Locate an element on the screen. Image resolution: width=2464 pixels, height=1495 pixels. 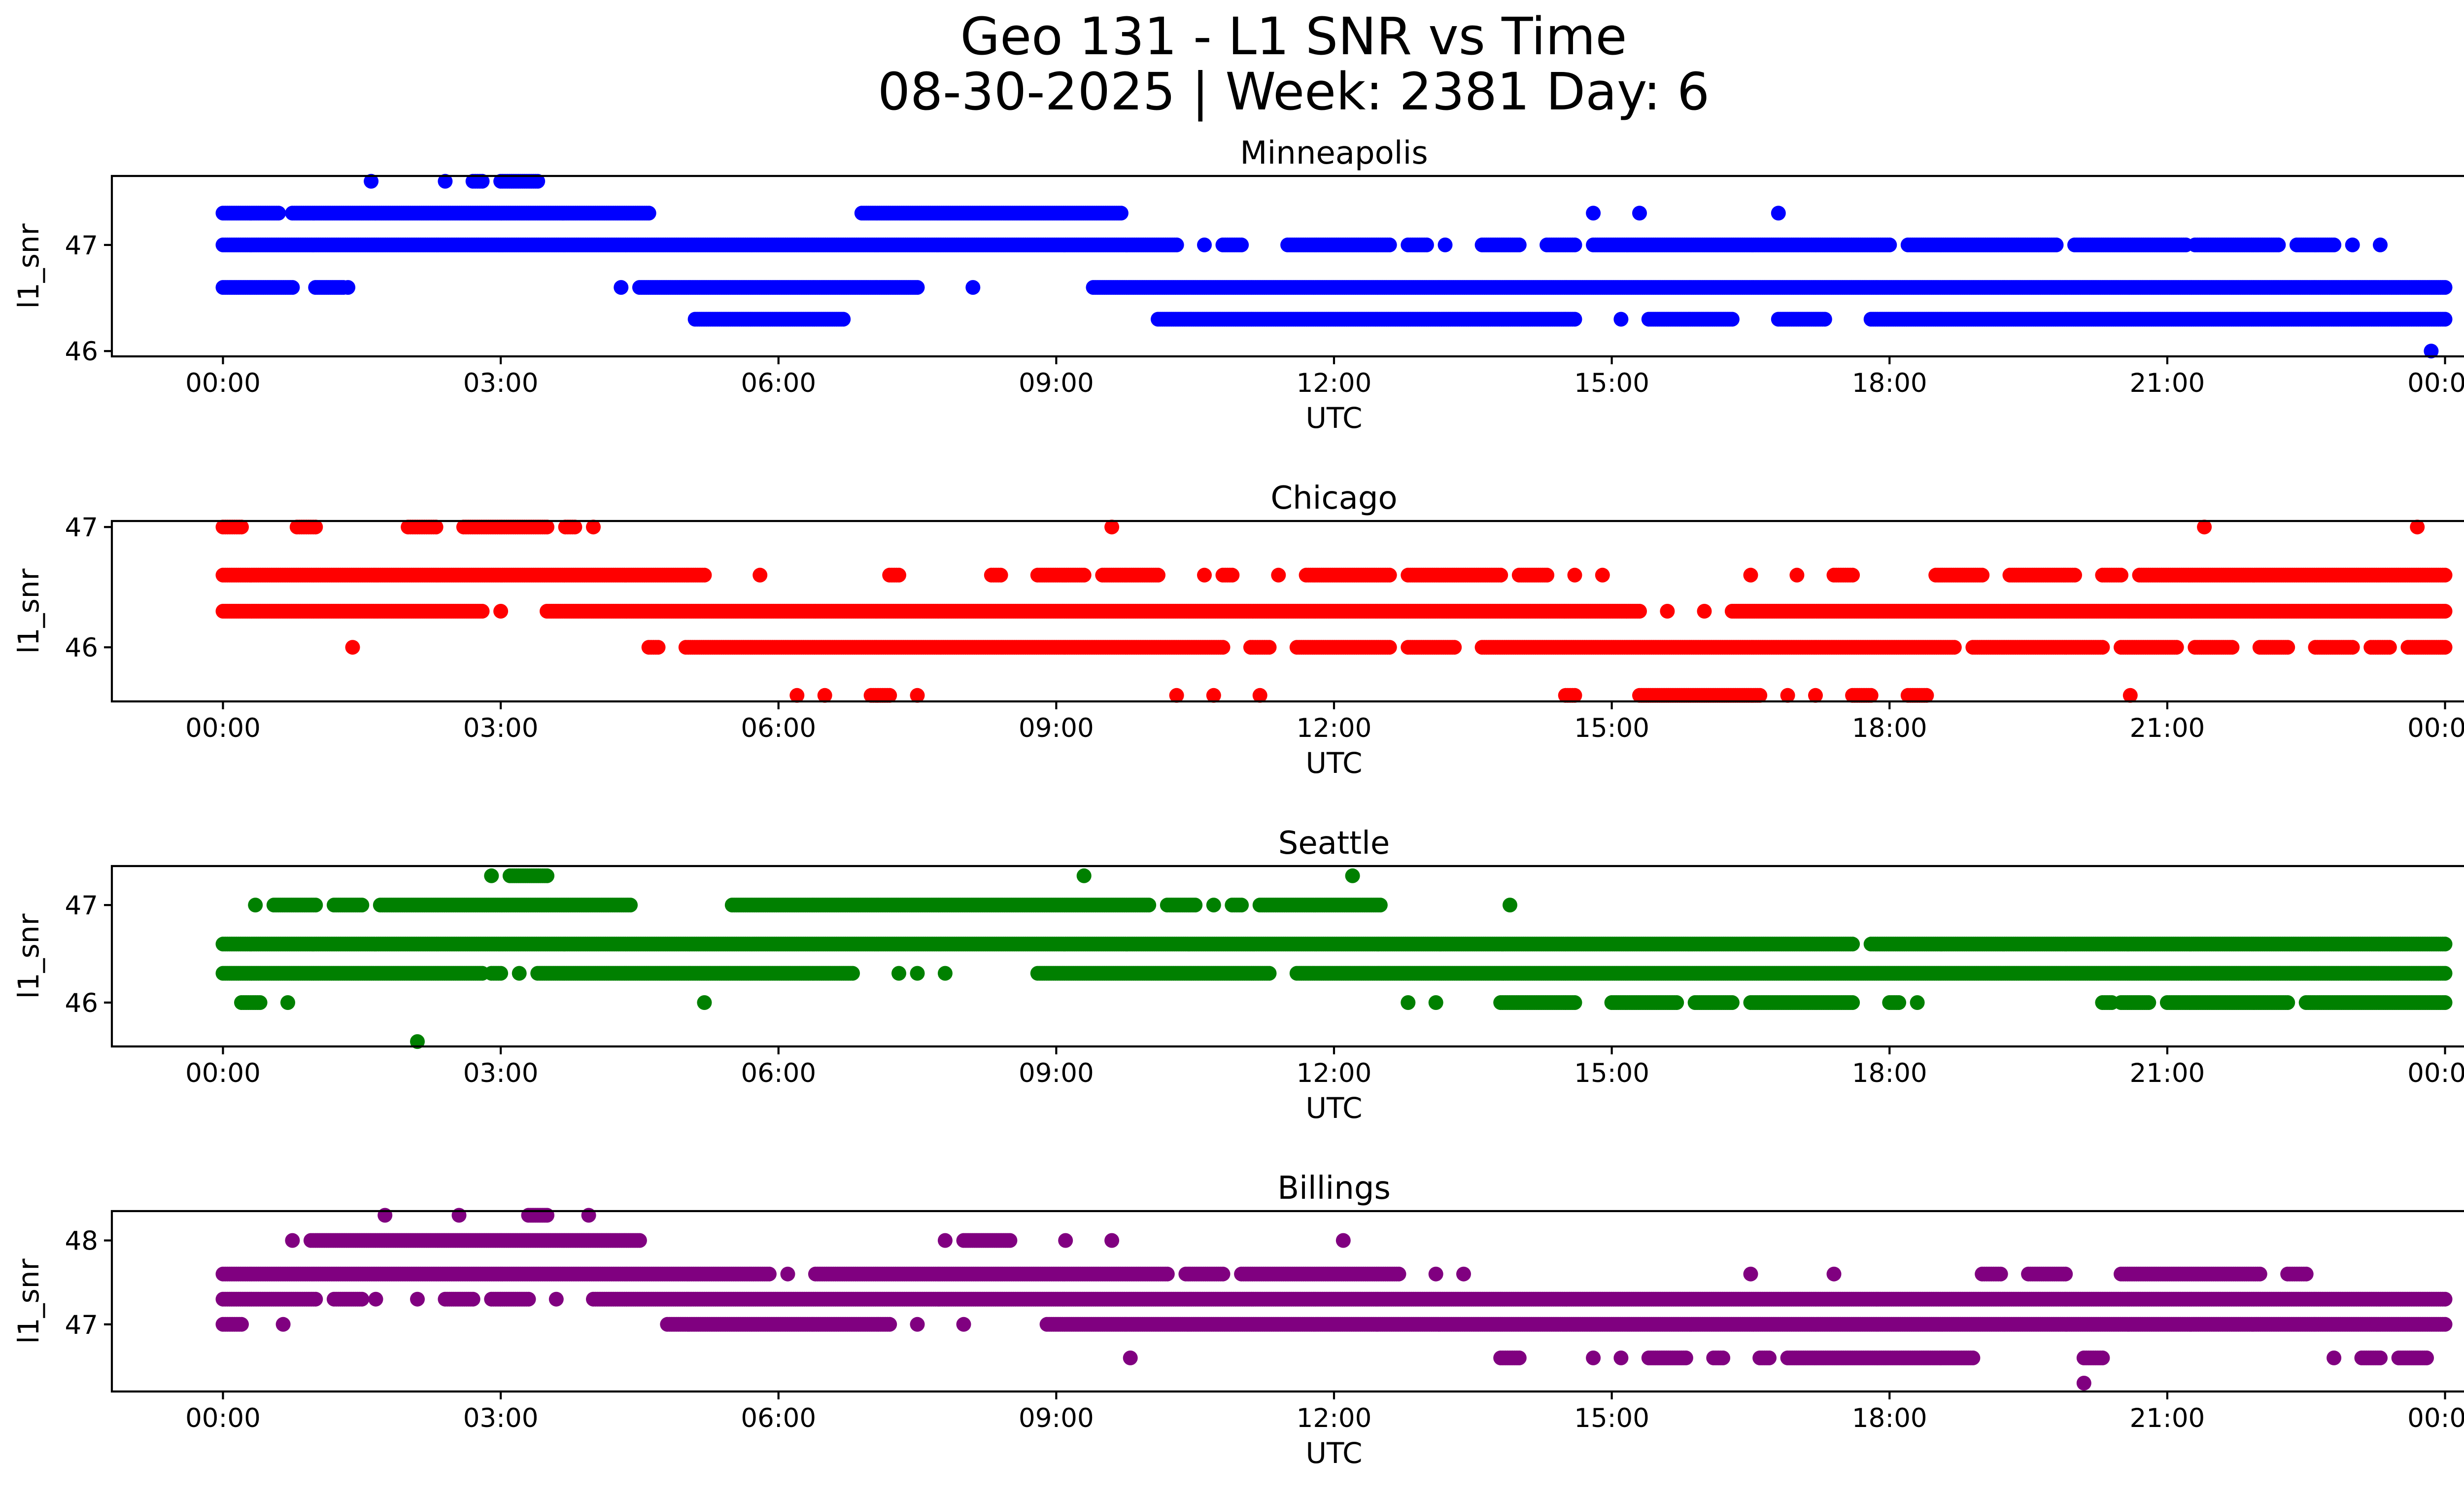
figure-subtitle: 08-30-2025 | Week: 2381 Day: 6 is located at coordinates (1294, 92).